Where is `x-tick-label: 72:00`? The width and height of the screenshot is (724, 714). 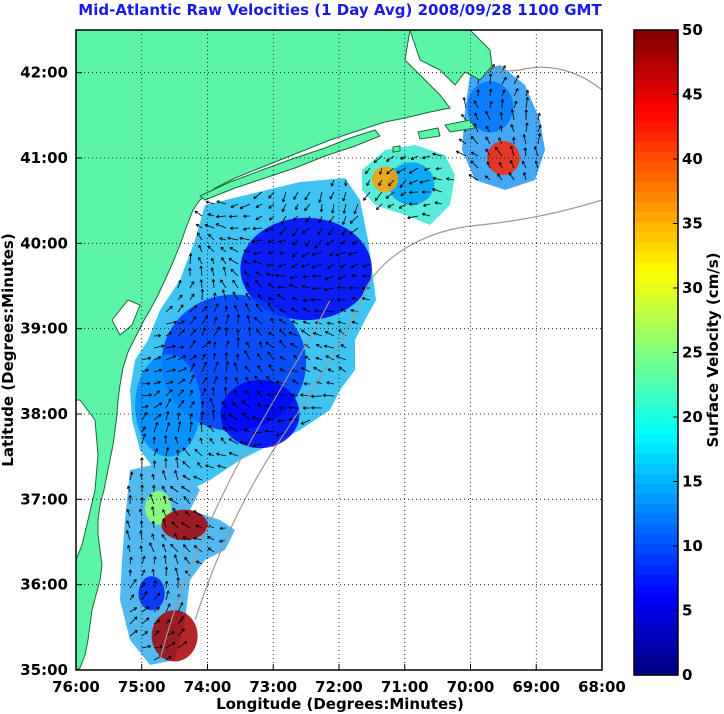 x-tick-label: 72:00 is located at coordinates (339, 687).